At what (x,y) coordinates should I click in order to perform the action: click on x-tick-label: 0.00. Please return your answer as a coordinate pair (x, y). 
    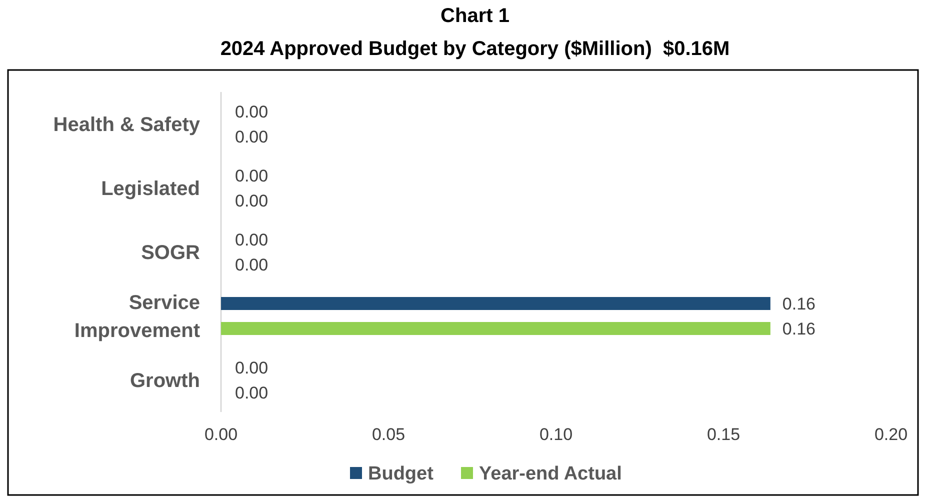
    Looking at the image, I should click on (221, 434).